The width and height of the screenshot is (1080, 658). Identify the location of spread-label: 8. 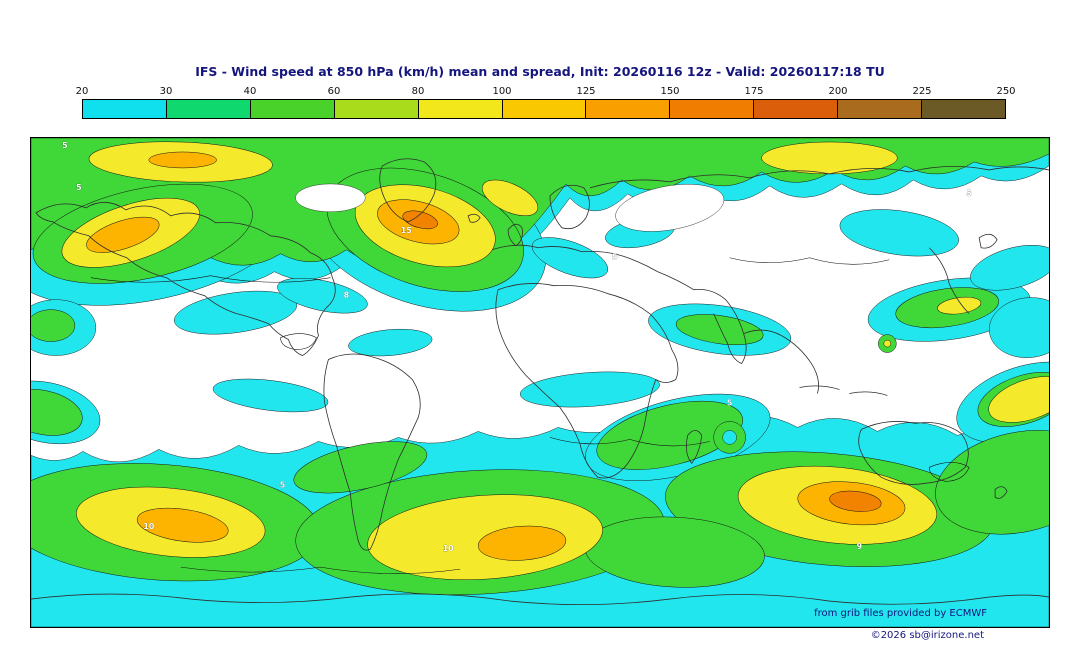
(347, 295).